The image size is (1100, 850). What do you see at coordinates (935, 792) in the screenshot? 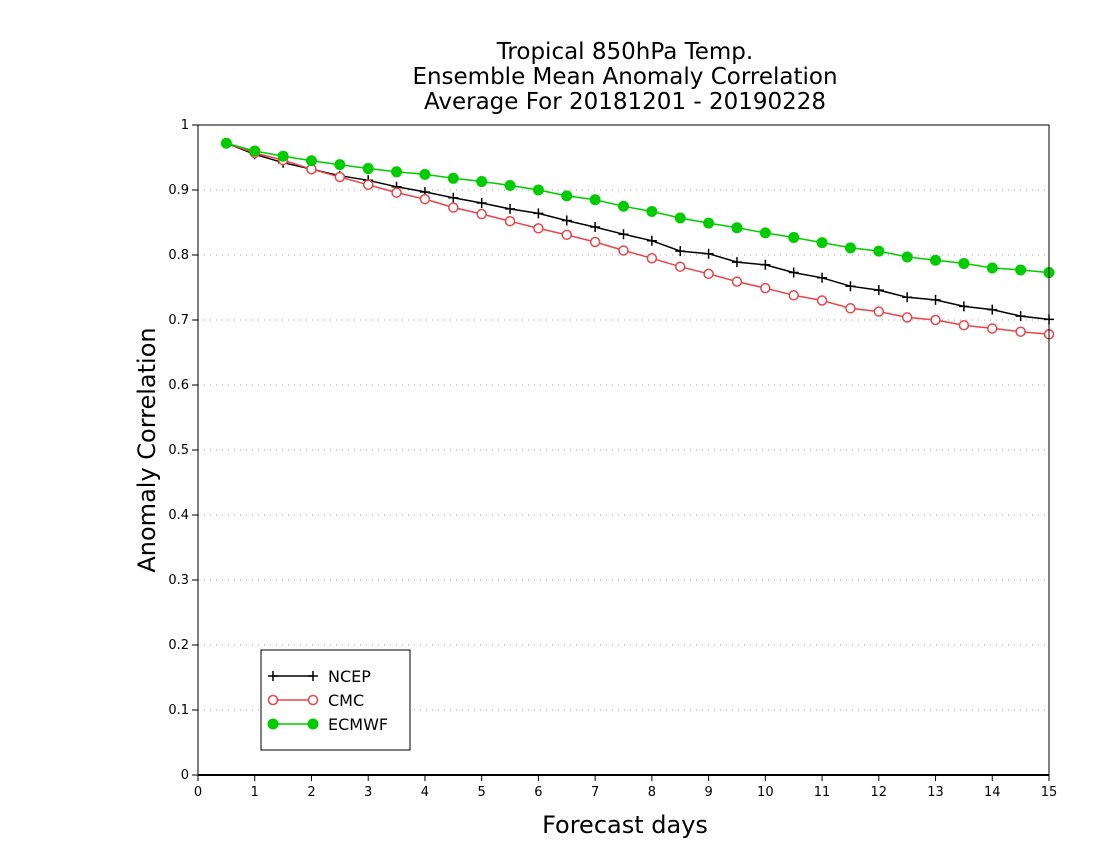
I see `x-tick-label: 13` at bounding box center [935, 792].